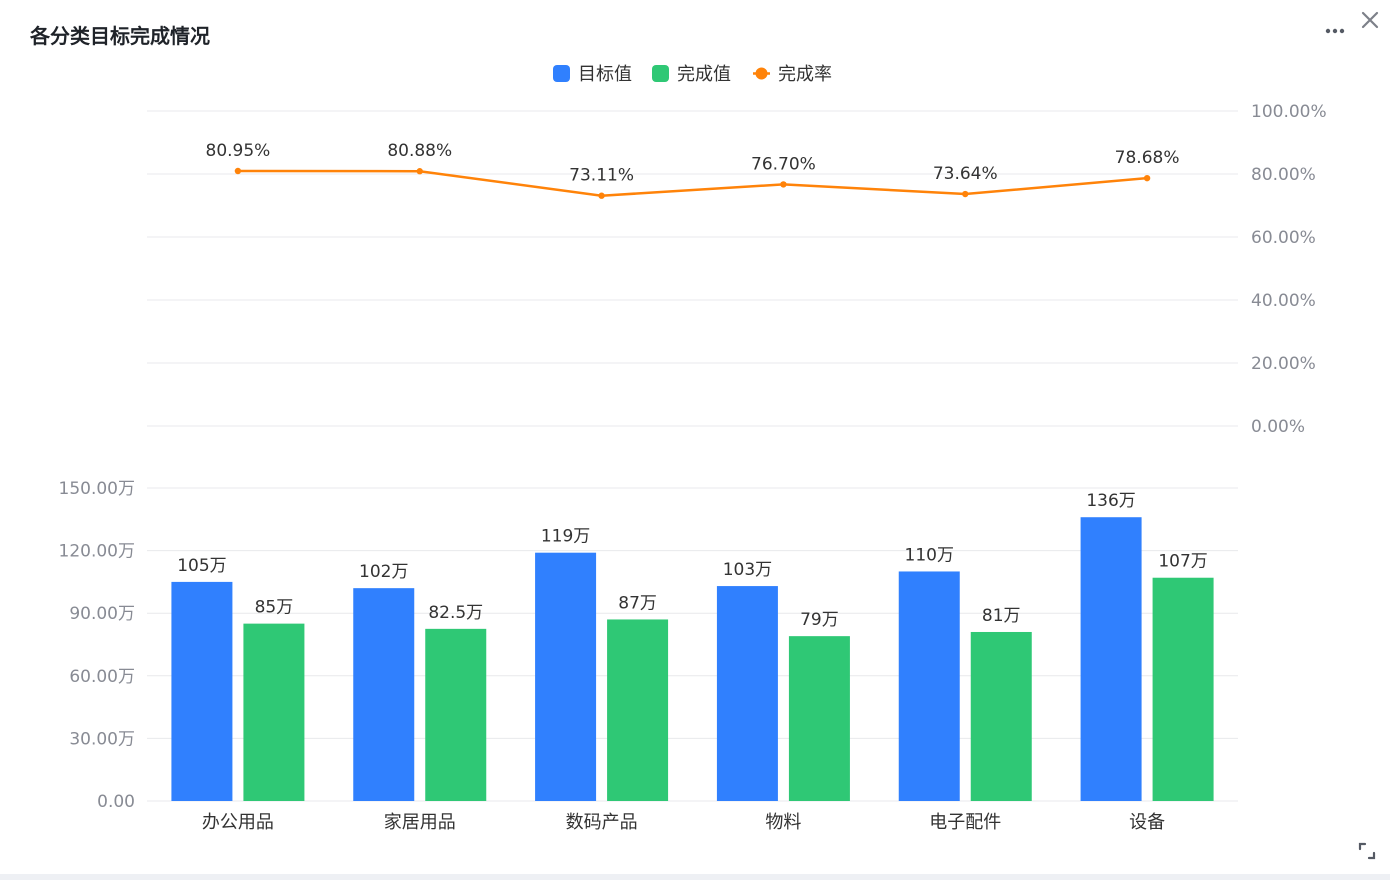 The width and height of the screenshot is (1390, 880). Describe the element at coordinates (201, 566) in the screenshot. I see `bar-data-label: 105万` at that location.